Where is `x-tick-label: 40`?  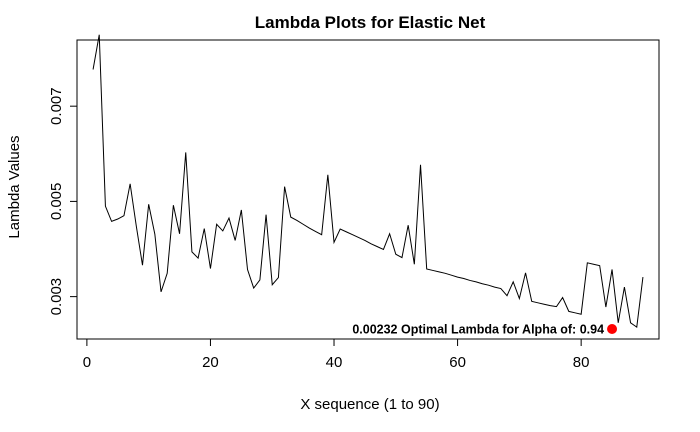
x-tick-label: 40 is located at coordinates (334, 362).